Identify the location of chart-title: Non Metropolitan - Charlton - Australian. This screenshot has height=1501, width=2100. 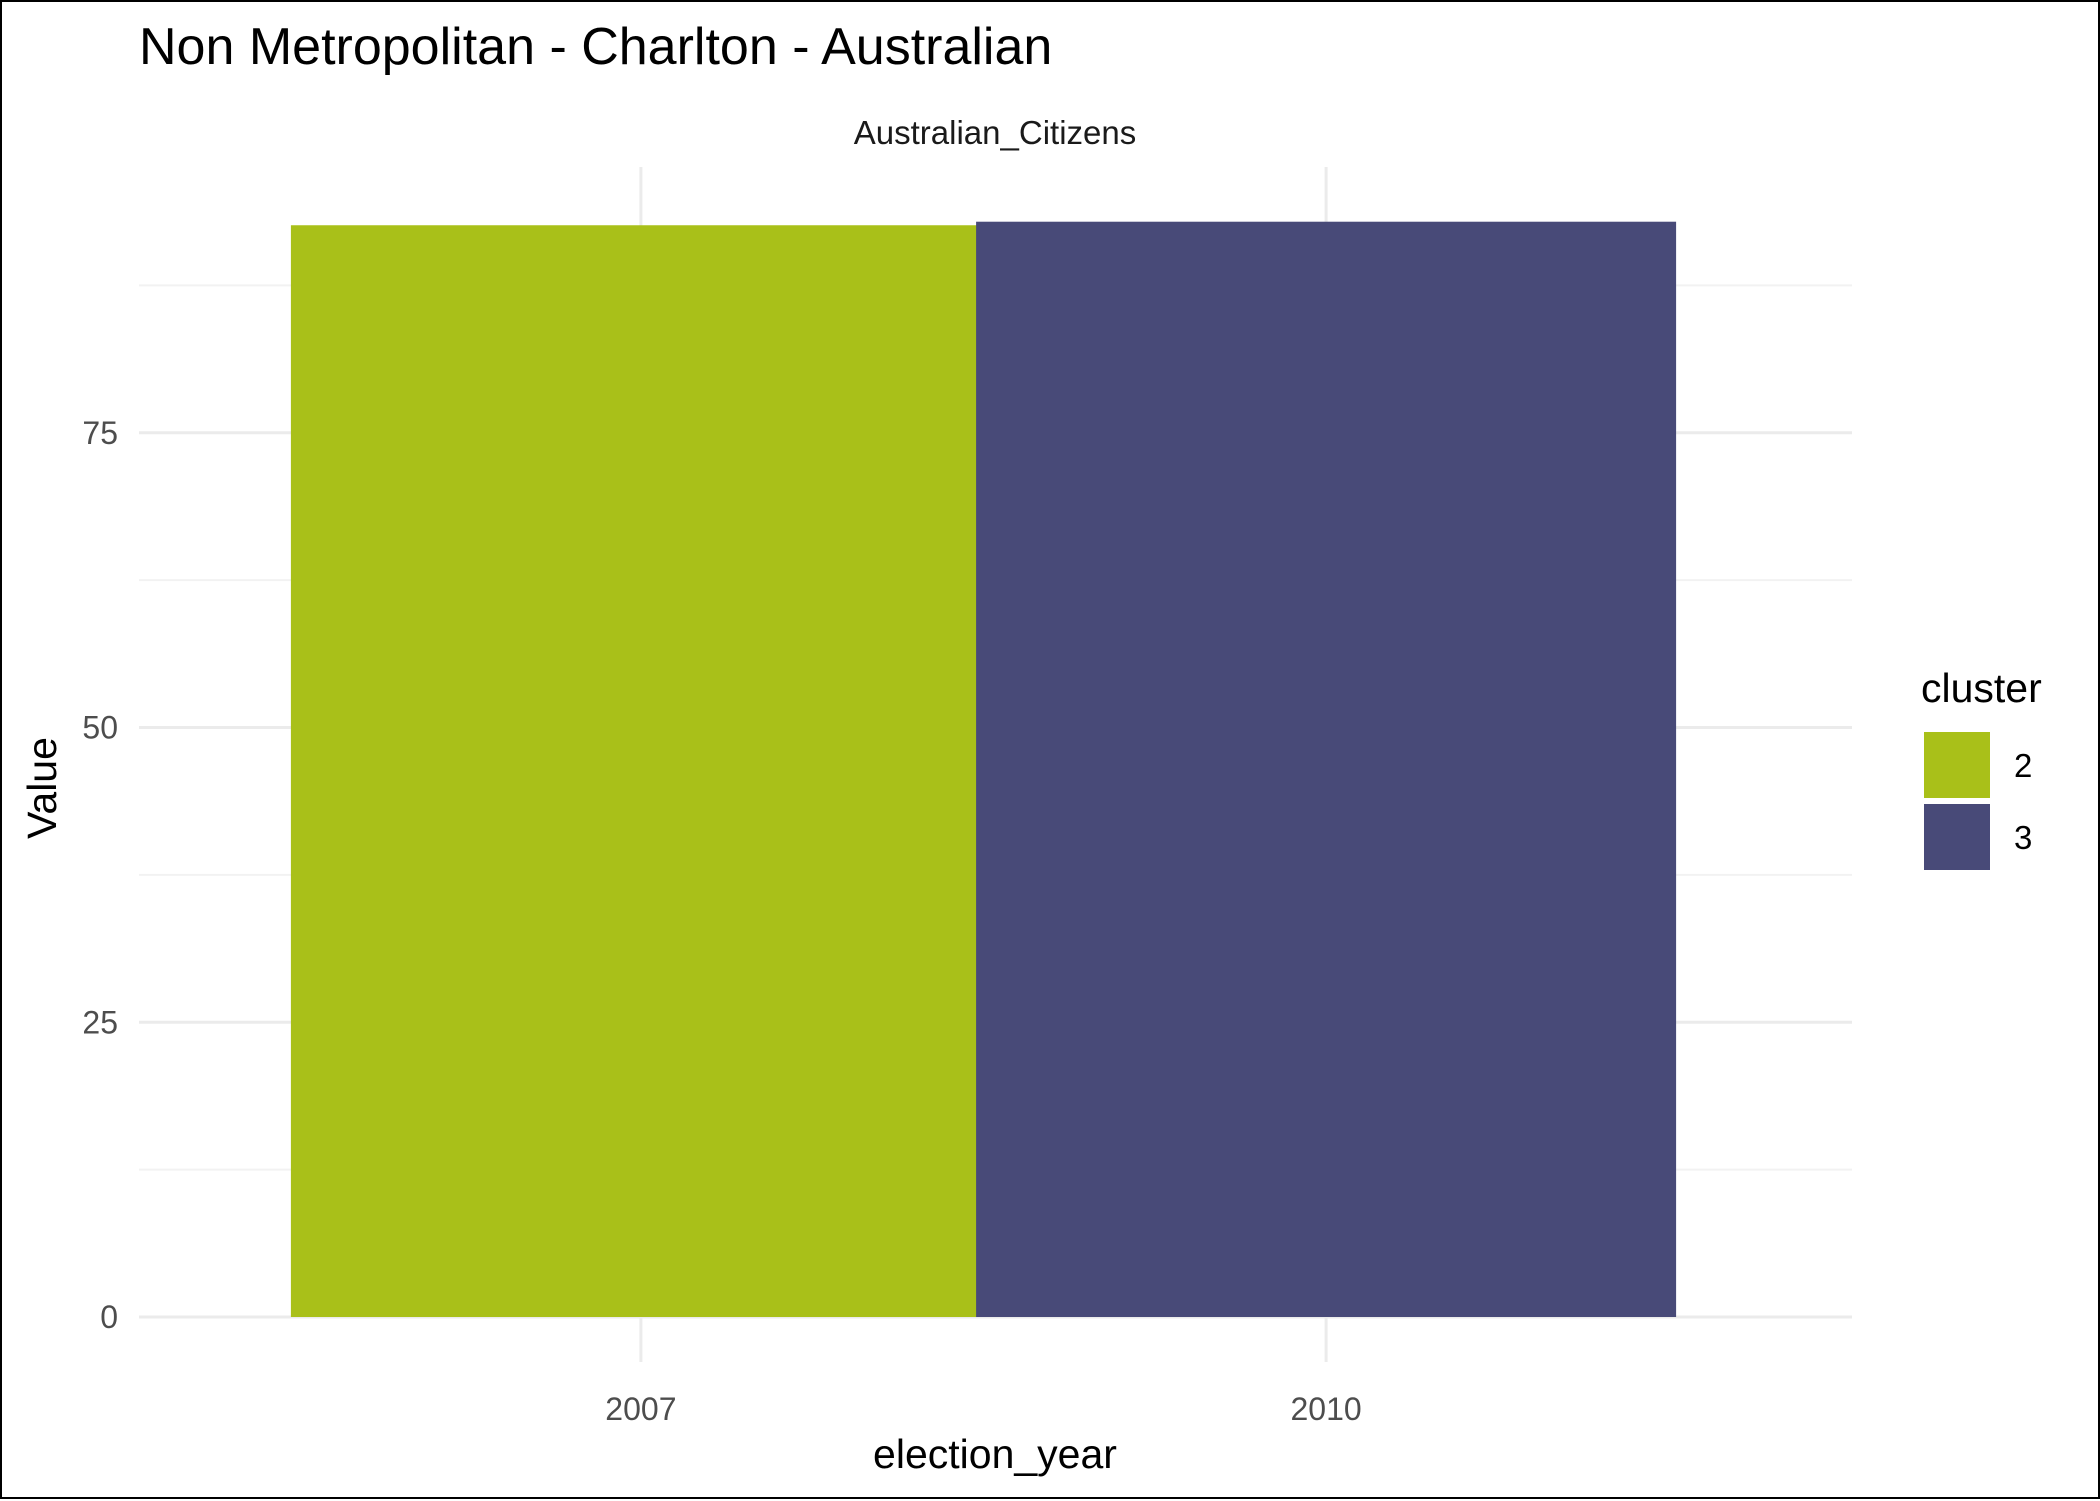
(595, 47).